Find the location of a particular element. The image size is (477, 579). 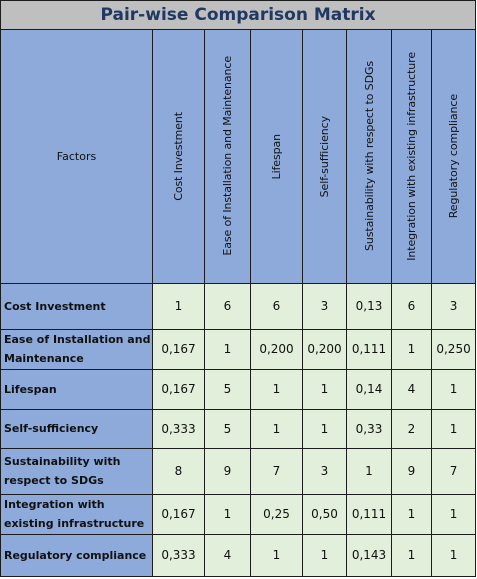

matrix-cell: 0,250 is located at coordinates (454, 349).